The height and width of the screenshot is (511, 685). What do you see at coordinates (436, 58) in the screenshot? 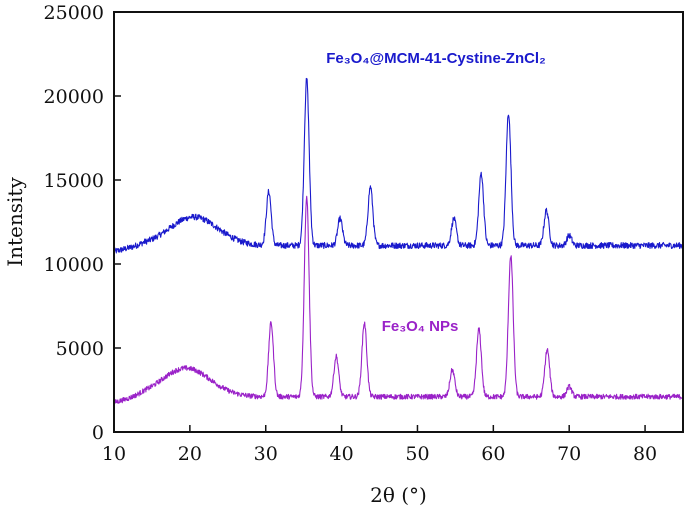
I see `series-label-composite: Fe₃O₄@MCM-41-Cystine-ZnCl₂` at bounding box center [436, 58].